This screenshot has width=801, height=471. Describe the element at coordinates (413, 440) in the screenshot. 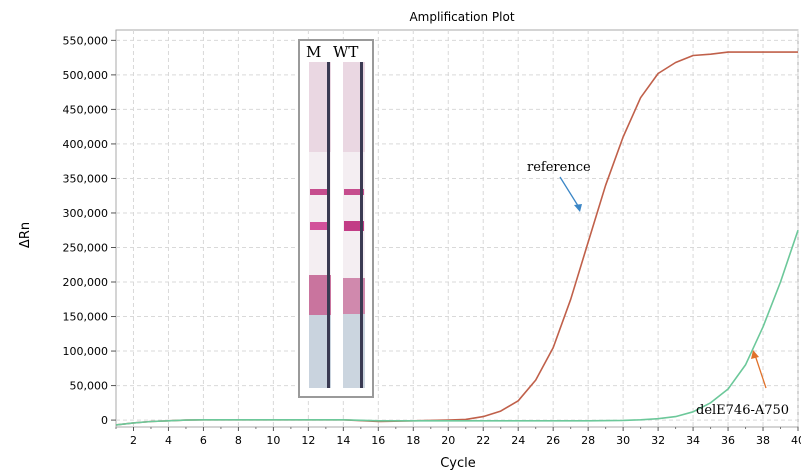

I see `x-tick-label: 18` at that location.